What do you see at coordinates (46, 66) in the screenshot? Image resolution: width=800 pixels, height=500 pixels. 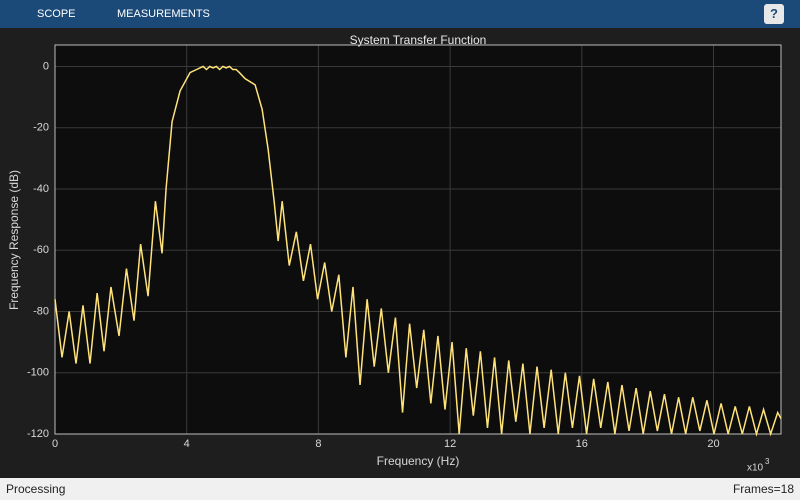 I see `y-tick-label: 0` at bounding box center [46, 66].